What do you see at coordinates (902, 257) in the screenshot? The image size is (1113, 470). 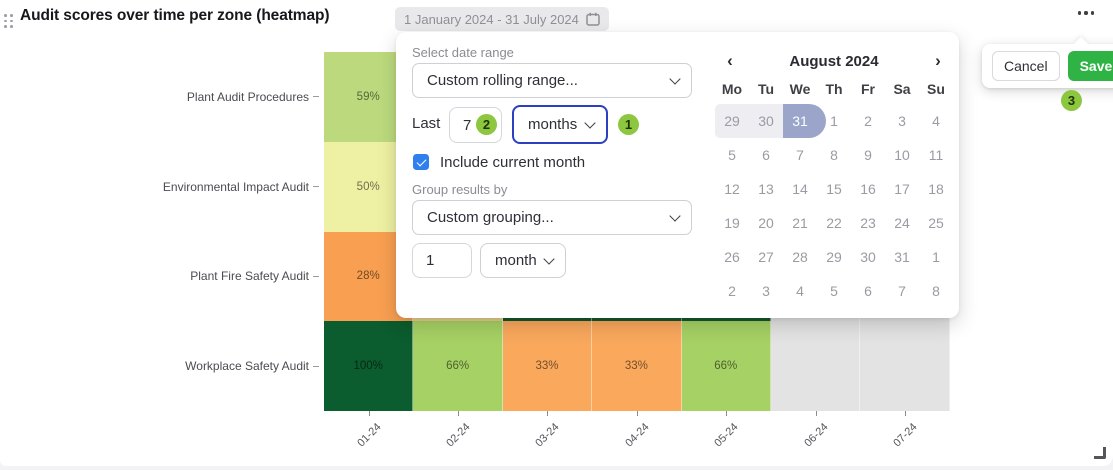 I see `calendar-day: 31` at bounding box center [902, 257].